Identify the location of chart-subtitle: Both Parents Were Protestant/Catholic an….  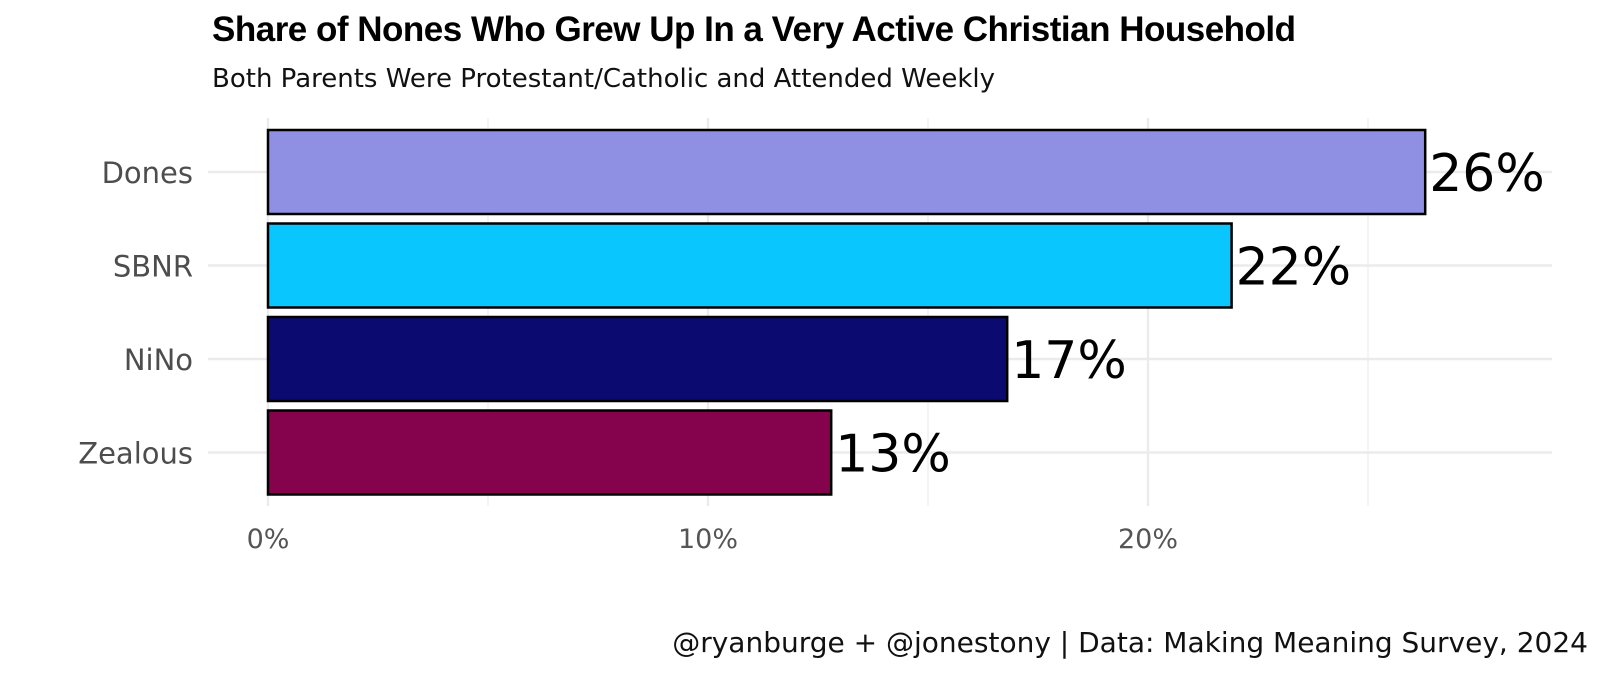
(603, 79).